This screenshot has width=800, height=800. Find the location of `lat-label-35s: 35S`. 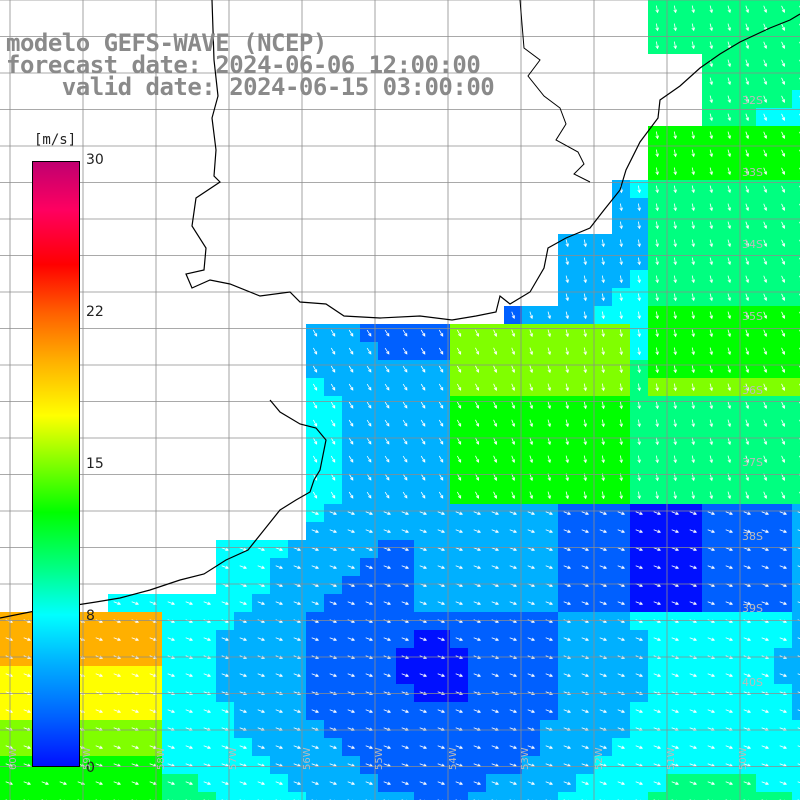

lat-label-35s: 35S is located at coordinates (752, 316).